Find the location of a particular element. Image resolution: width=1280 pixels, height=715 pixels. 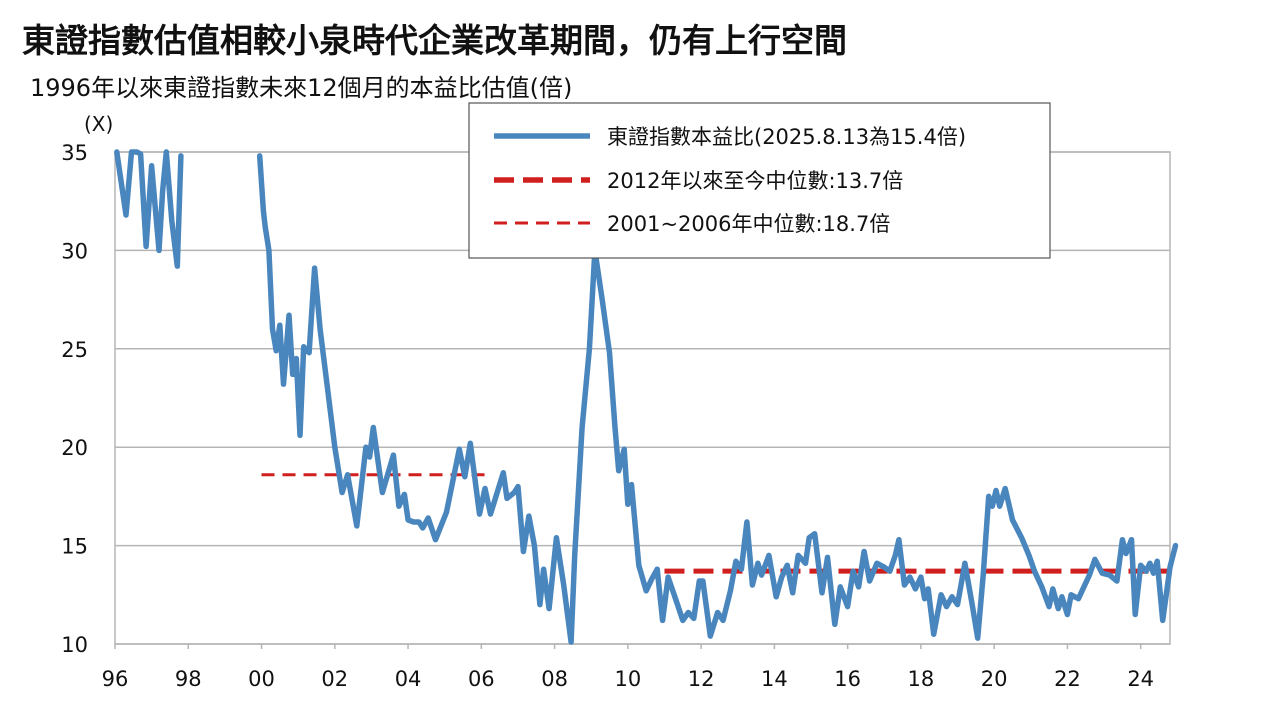

y-tick-label: 15 is located at coordinates (74, 547).